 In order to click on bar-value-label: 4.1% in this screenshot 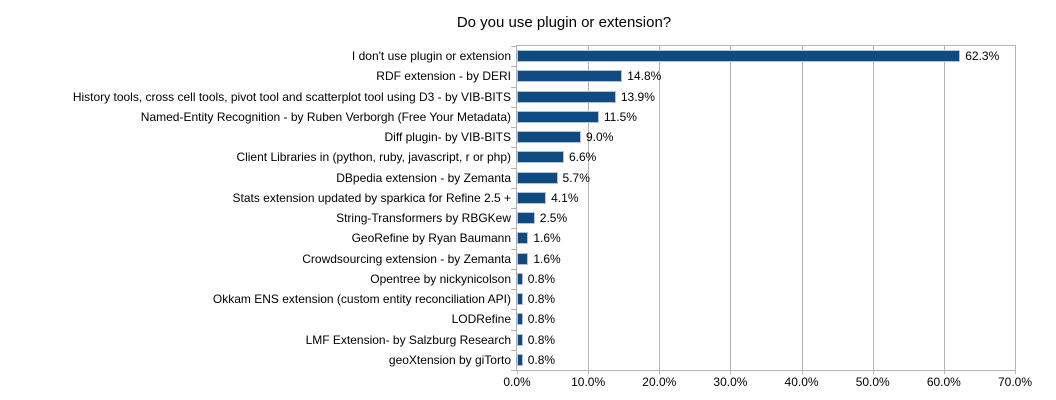, I will do `click(565, 197)`.